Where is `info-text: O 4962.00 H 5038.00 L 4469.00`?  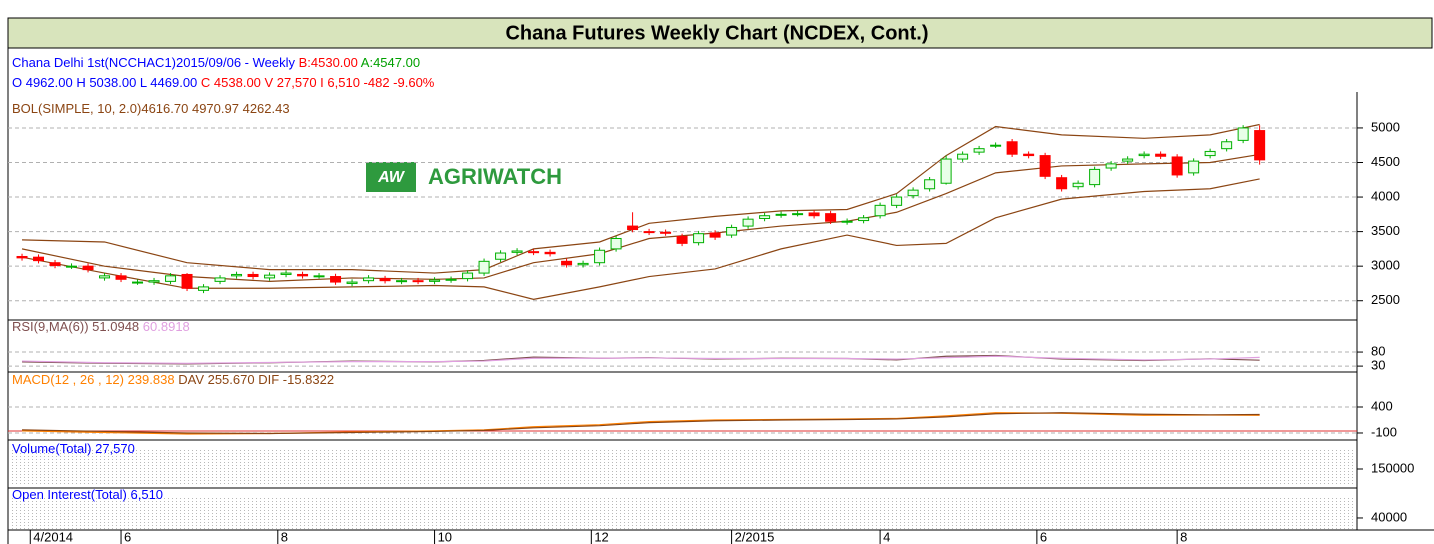 info-text: O 4962.00 H 5038.00 L 4469.00 is located at coordinates (106, 82).